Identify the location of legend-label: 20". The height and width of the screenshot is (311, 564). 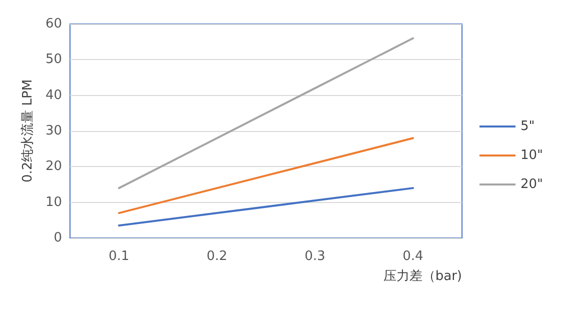
(532, 184).